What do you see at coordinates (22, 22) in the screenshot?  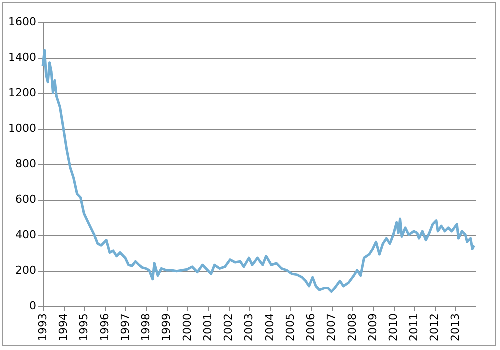 I see `y-tick-label: 1600` at bounding box center [22, 22].